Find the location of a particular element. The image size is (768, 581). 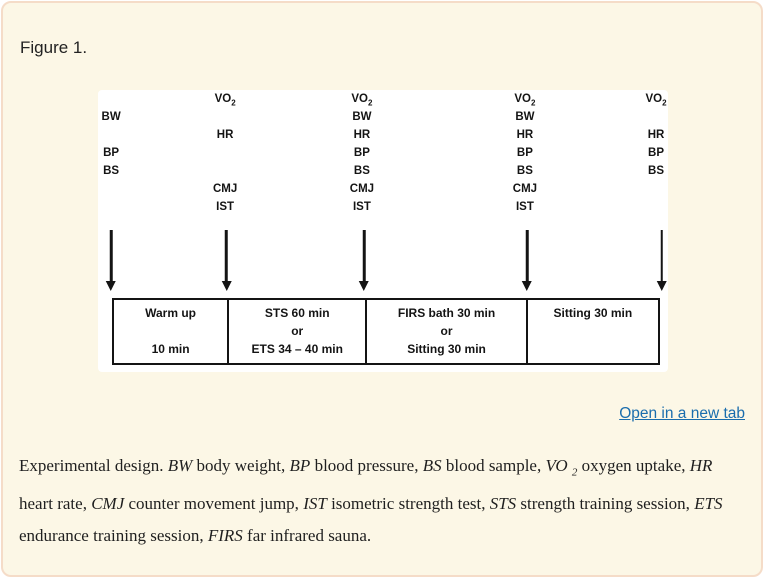

caption-segment: IST is located at coordinates (315, 504).